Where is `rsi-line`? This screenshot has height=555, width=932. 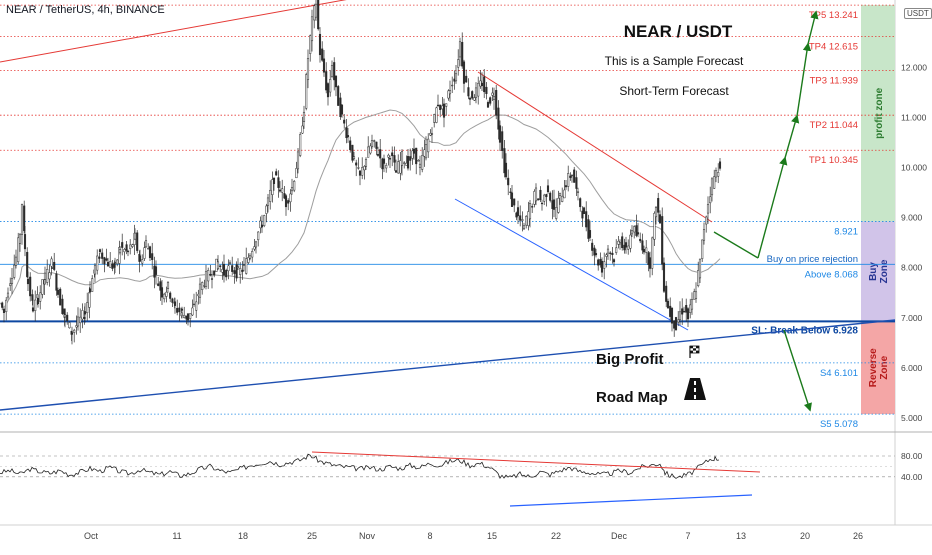 rsi-line is located at coordinates (360, 466).